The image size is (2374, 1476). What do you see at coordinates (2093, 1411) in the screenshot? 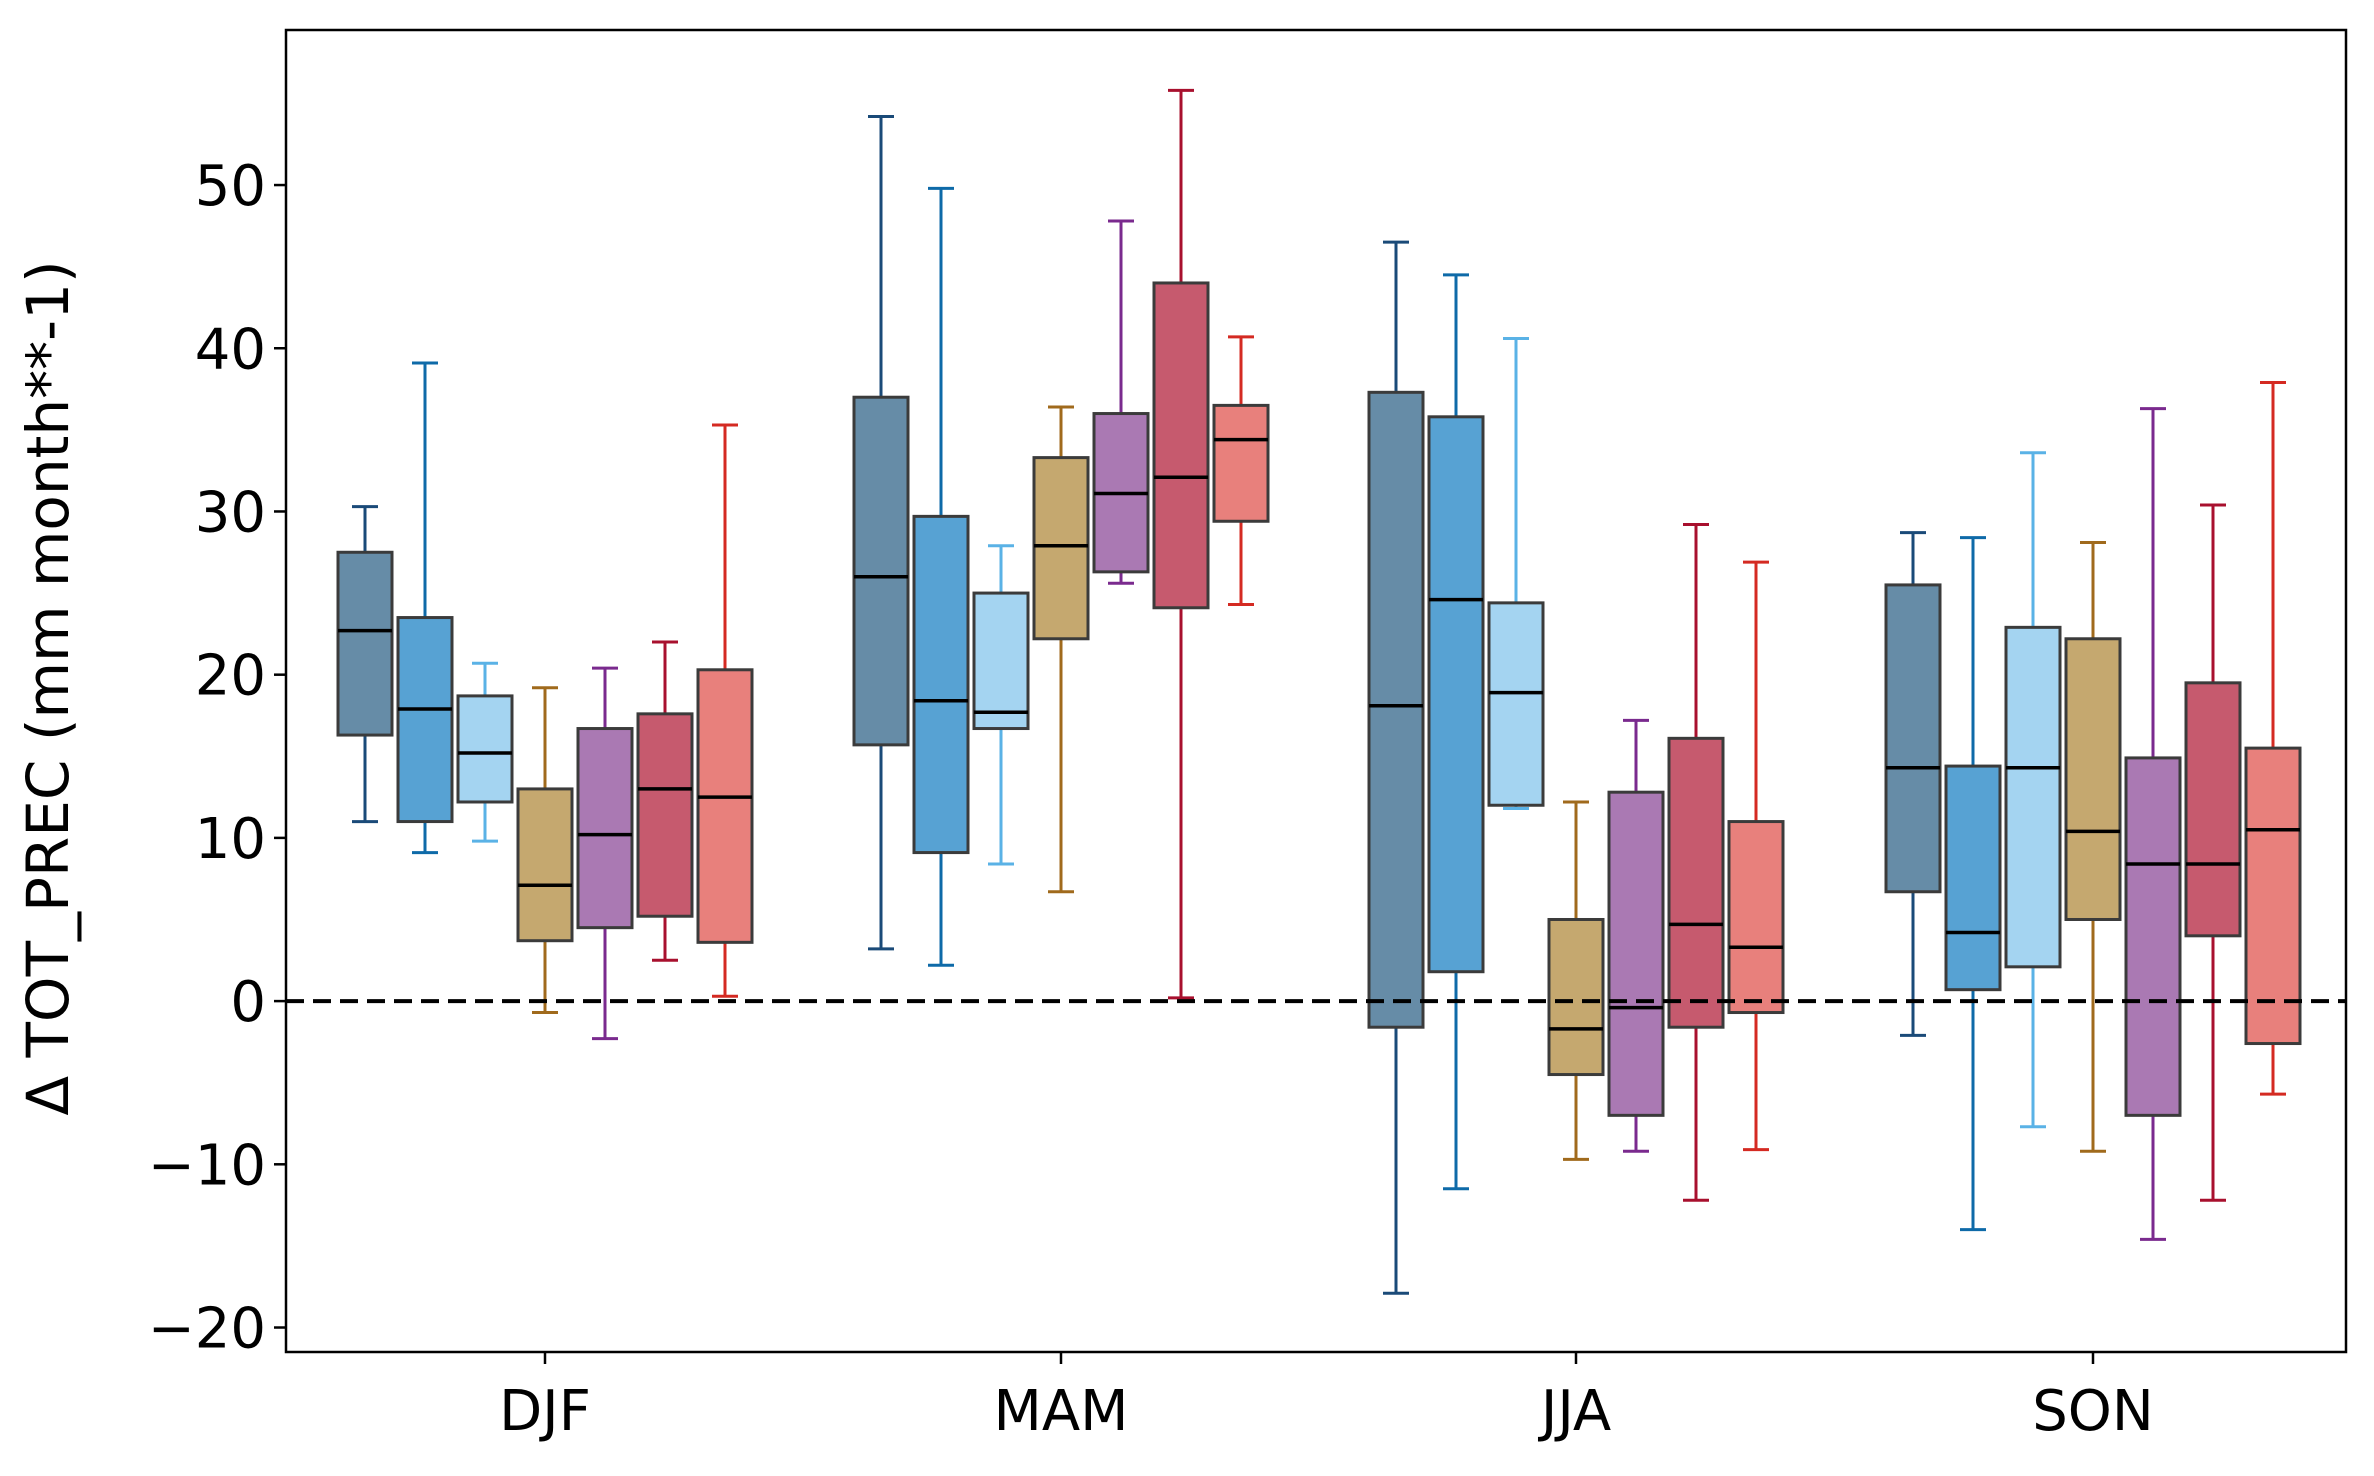
I see `x-tick-label-son: SON` at bounding box center [2093, 1411].